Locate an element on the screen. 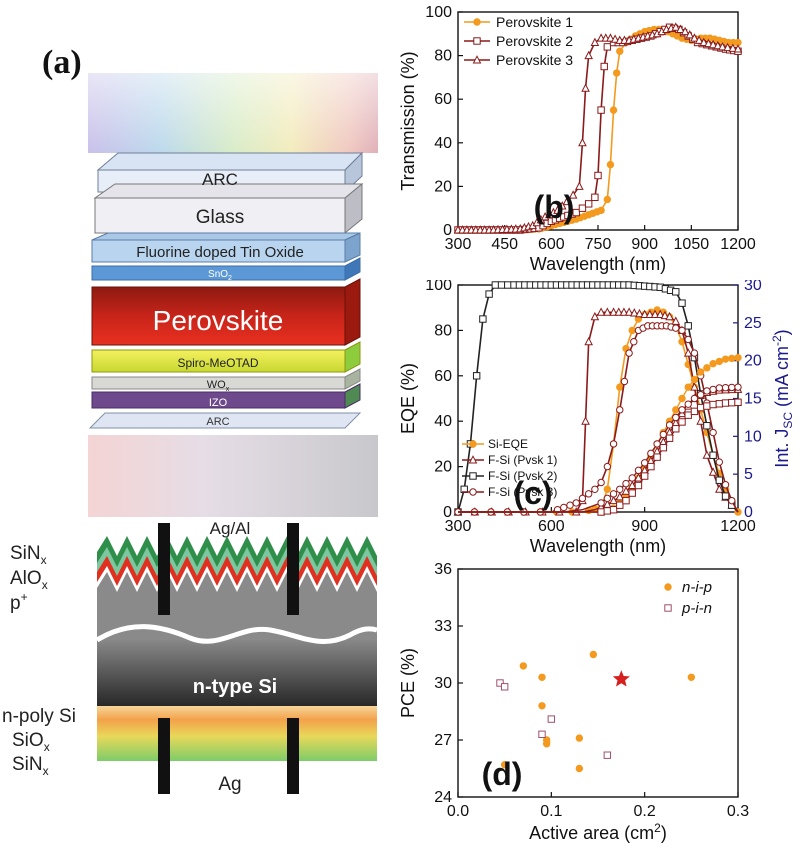 The width and height of the screenshot is (800, 851). series-n-i-p is located at coordinates (598, 711).